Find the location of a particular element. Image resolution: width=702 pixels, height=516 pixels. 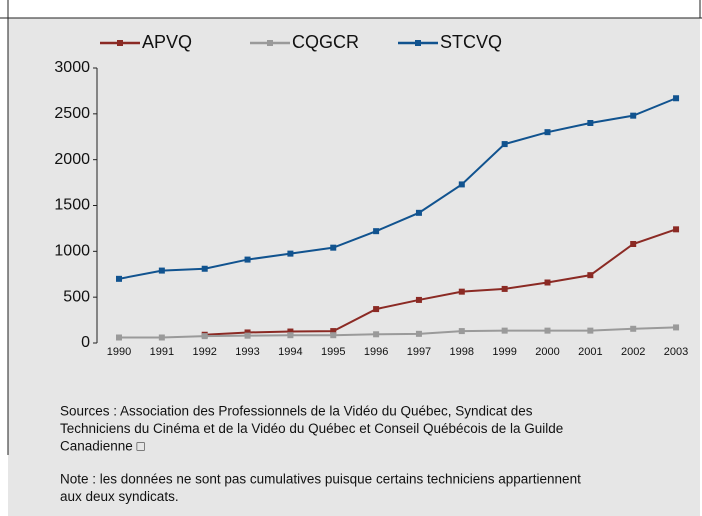

x-tick-label: 1994 is located at coordinates (290, 352).